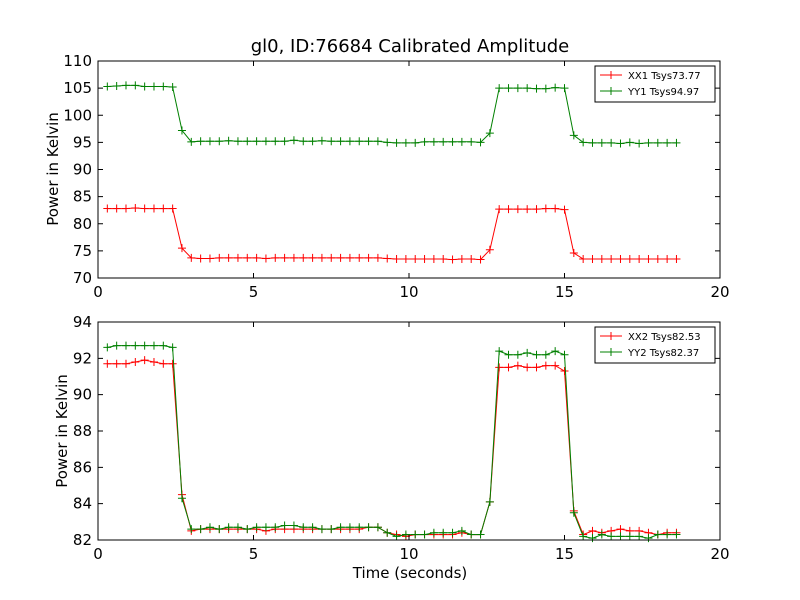 This screenshot has width=800, height=600. I want to click on bottom-x-tick-label: 20, so click(719, 554).